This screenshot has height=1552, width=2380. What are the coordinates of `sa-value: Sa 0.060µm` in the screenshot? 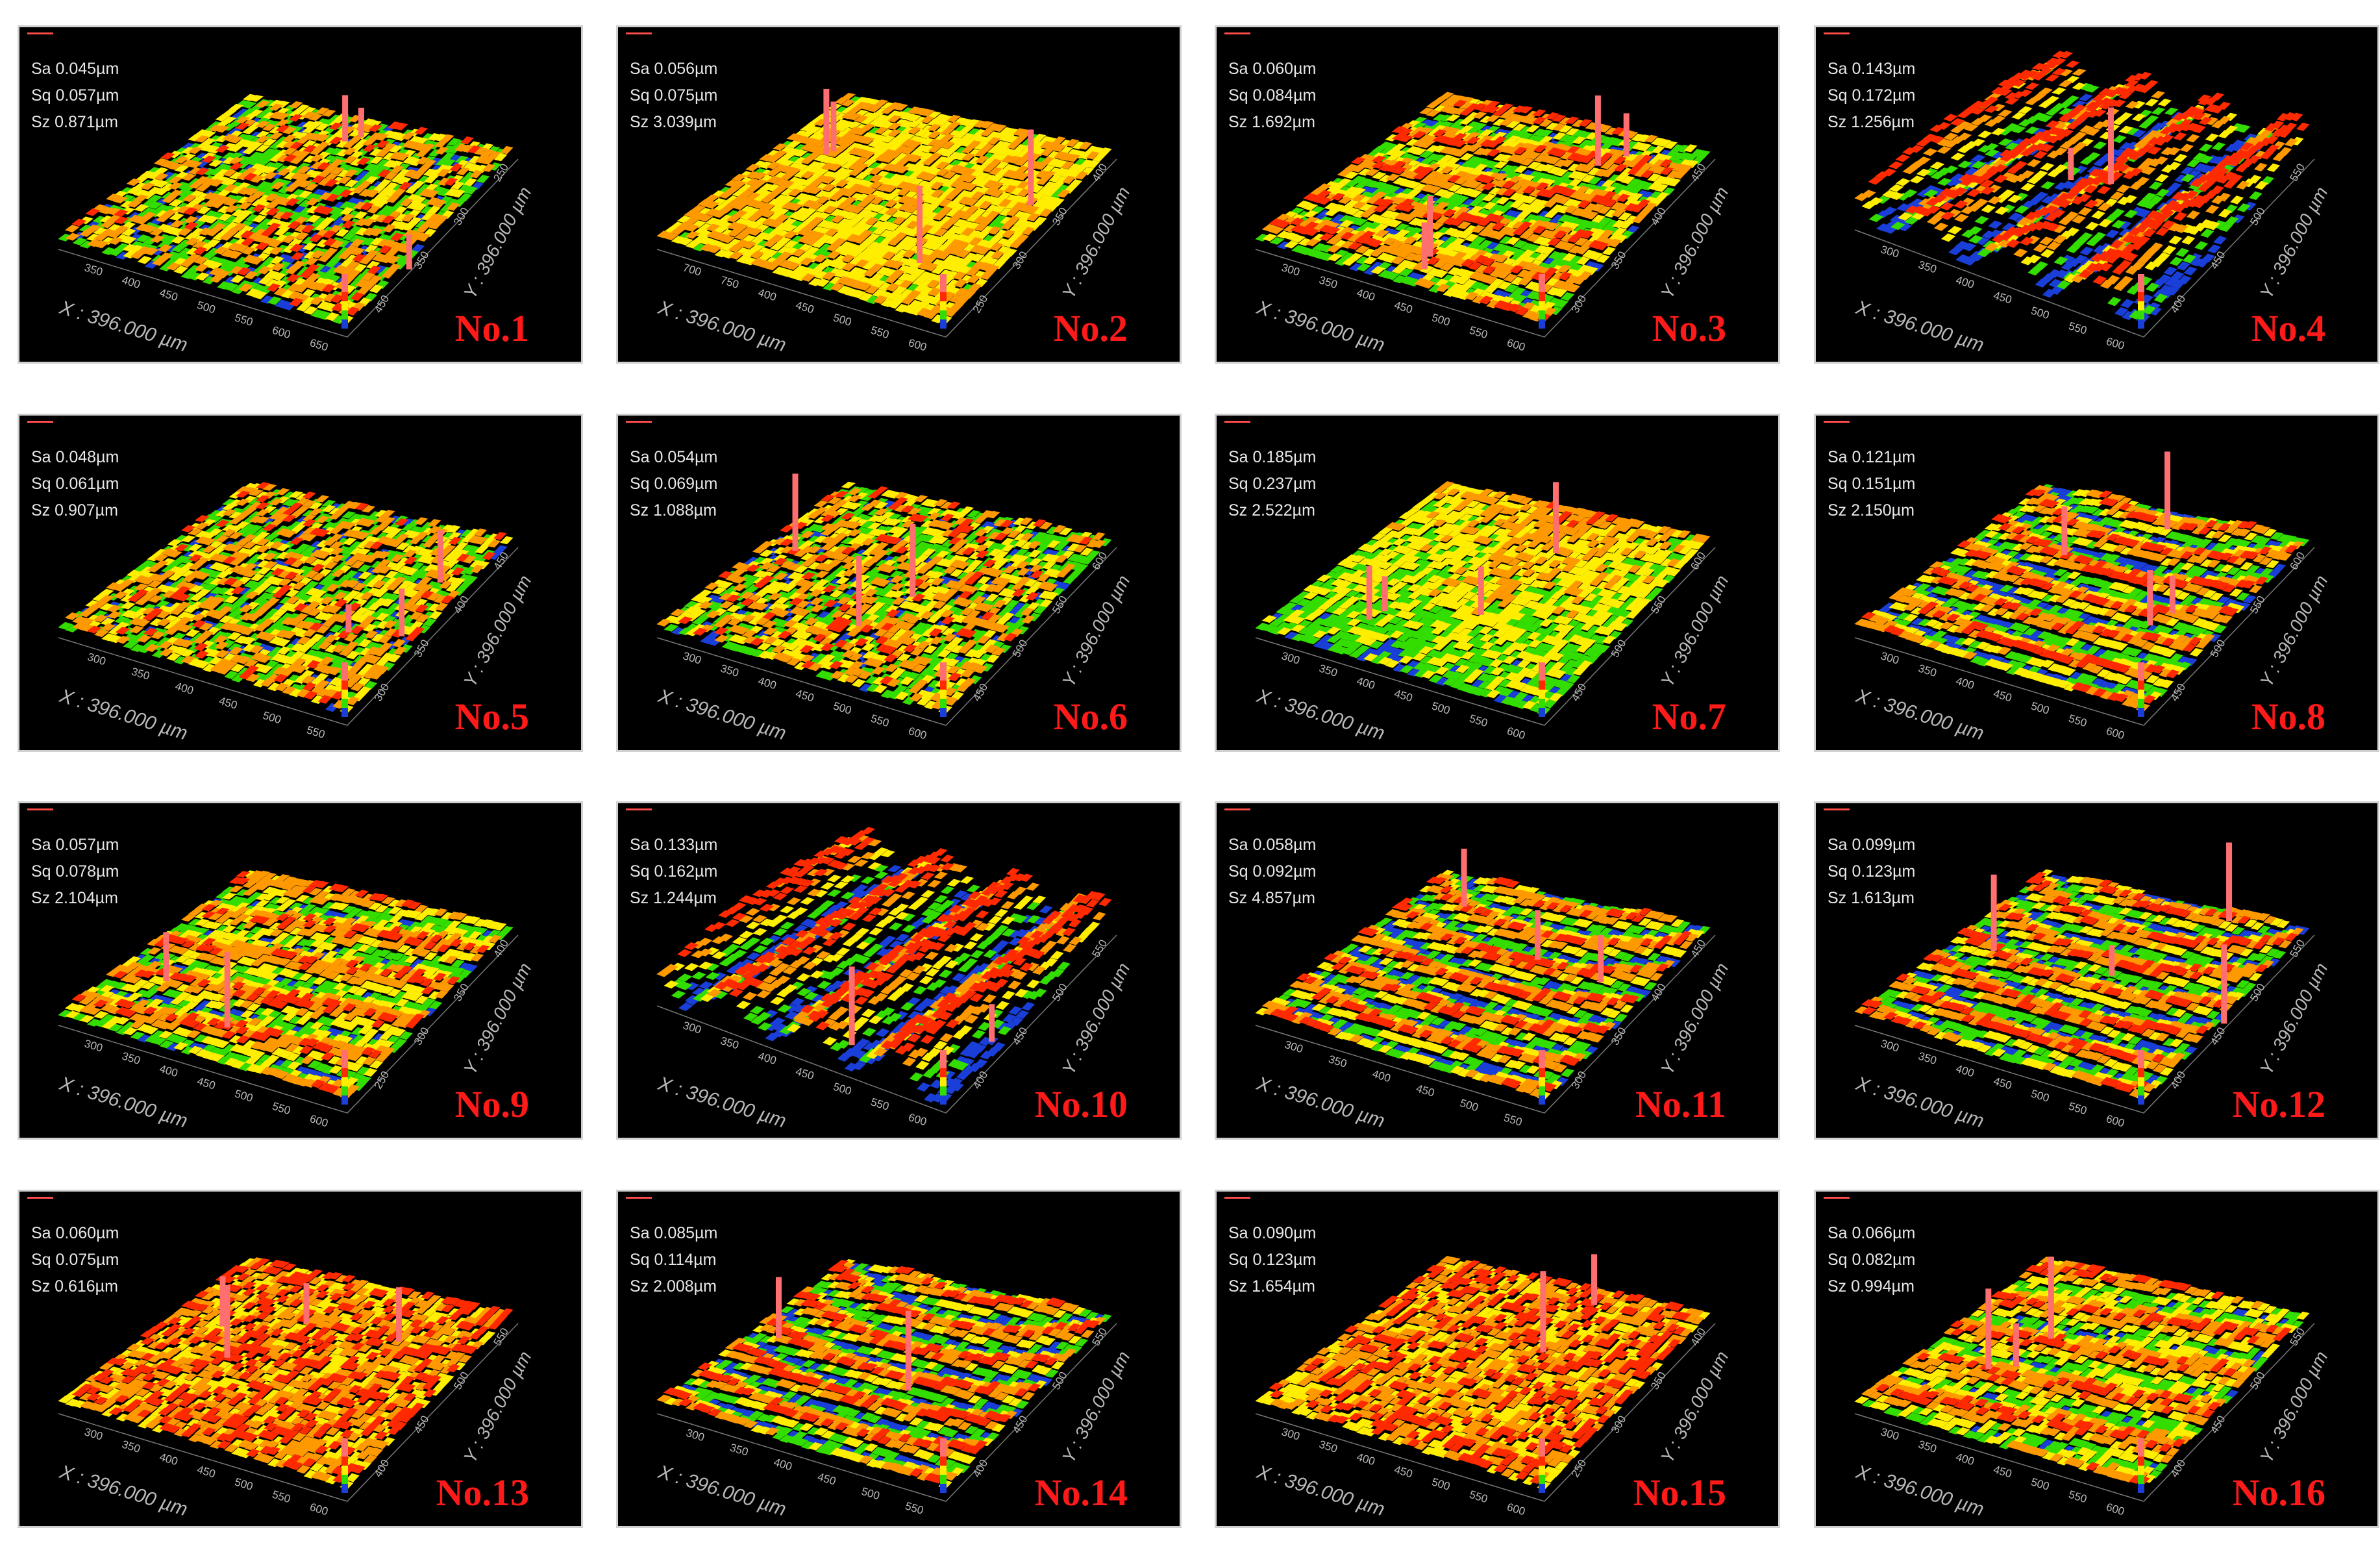 It's located at (1272, 69).